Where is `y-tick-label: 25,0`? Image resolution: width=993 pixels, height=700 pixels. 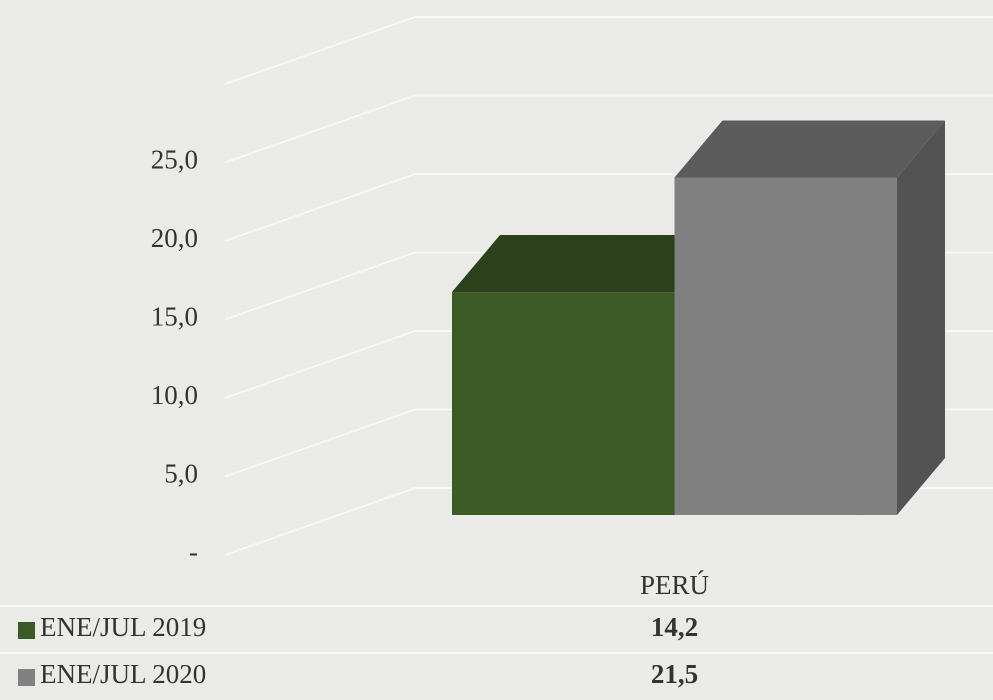
y-tick-label: 25,0 is located at coordinates (174, 160).